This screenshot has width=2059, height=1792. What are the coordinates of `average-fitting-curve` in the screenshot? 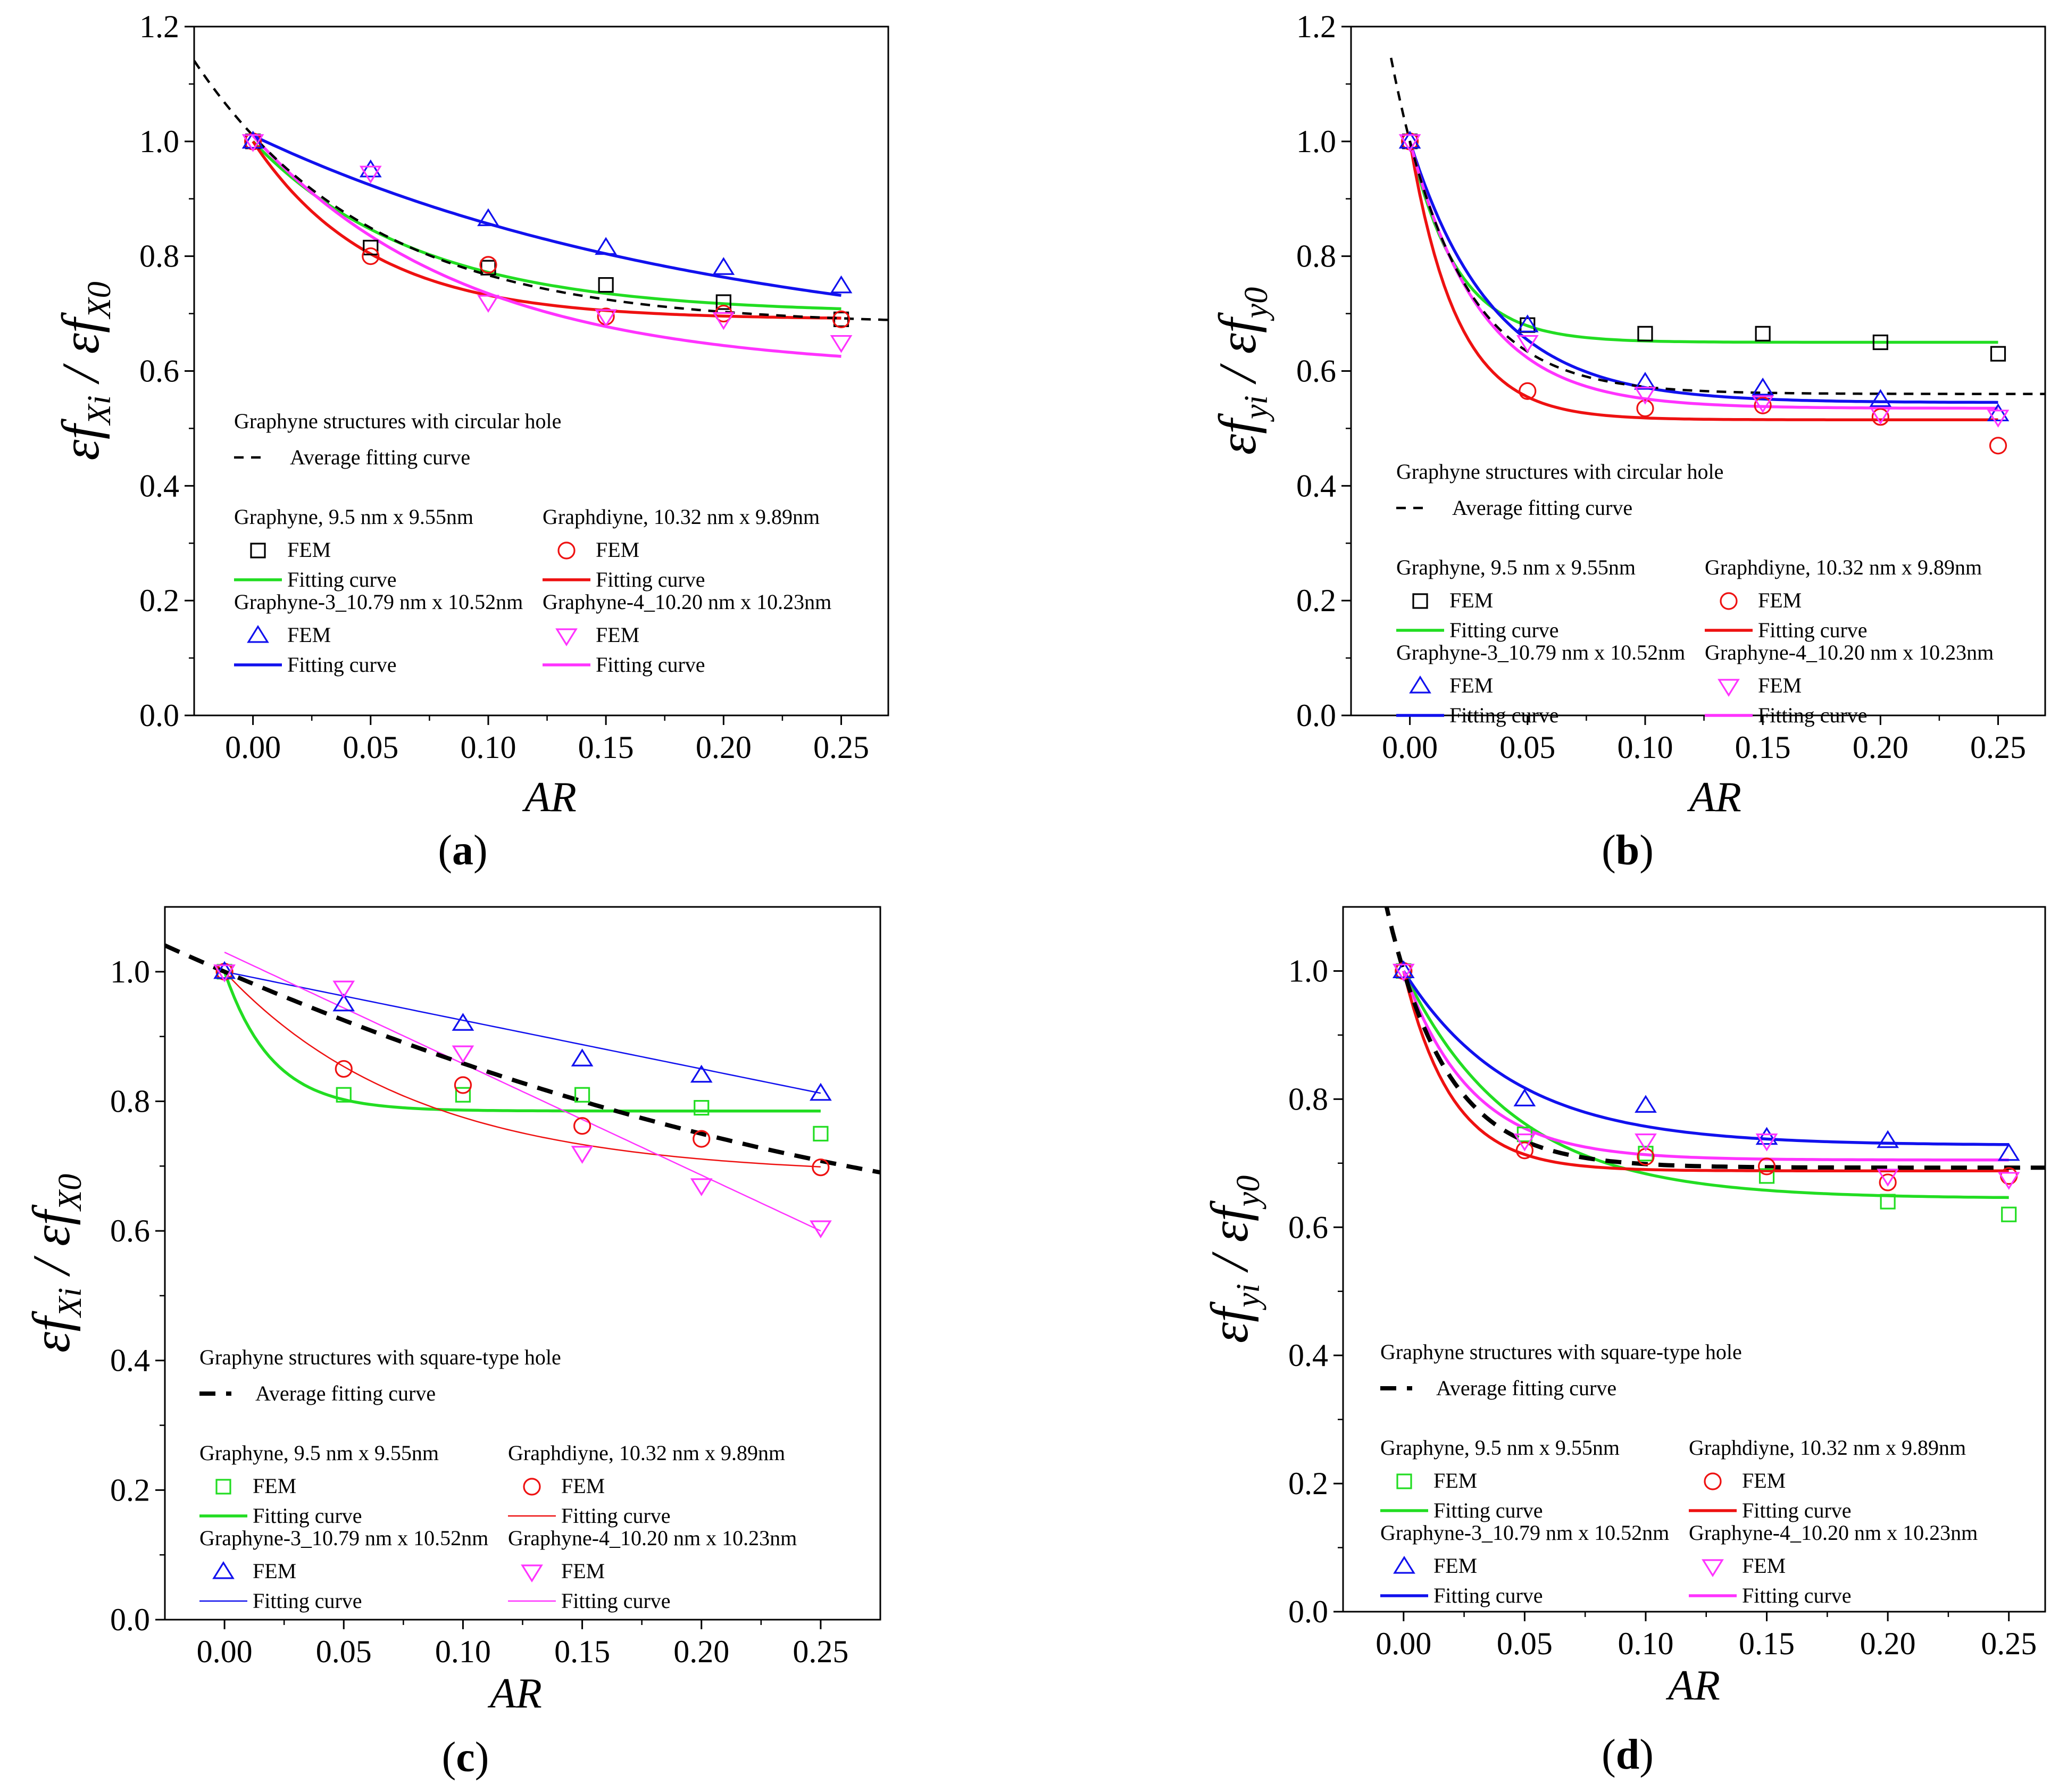 It's located at (1714, 1038).